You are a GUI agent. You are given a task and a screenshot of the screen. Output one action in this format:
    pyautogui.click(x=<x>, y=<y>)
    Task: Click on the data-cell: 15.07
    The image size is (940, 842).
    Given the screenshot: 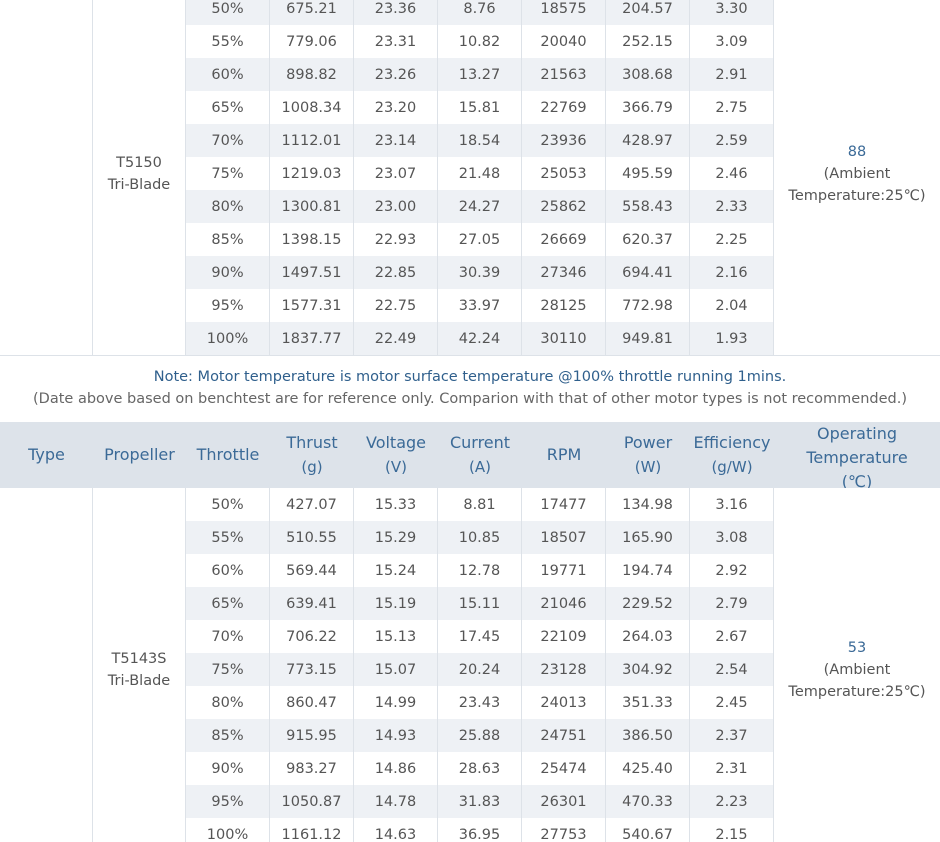 What is the action you would take?
    pyautogui.click(x=396, y=669)
    